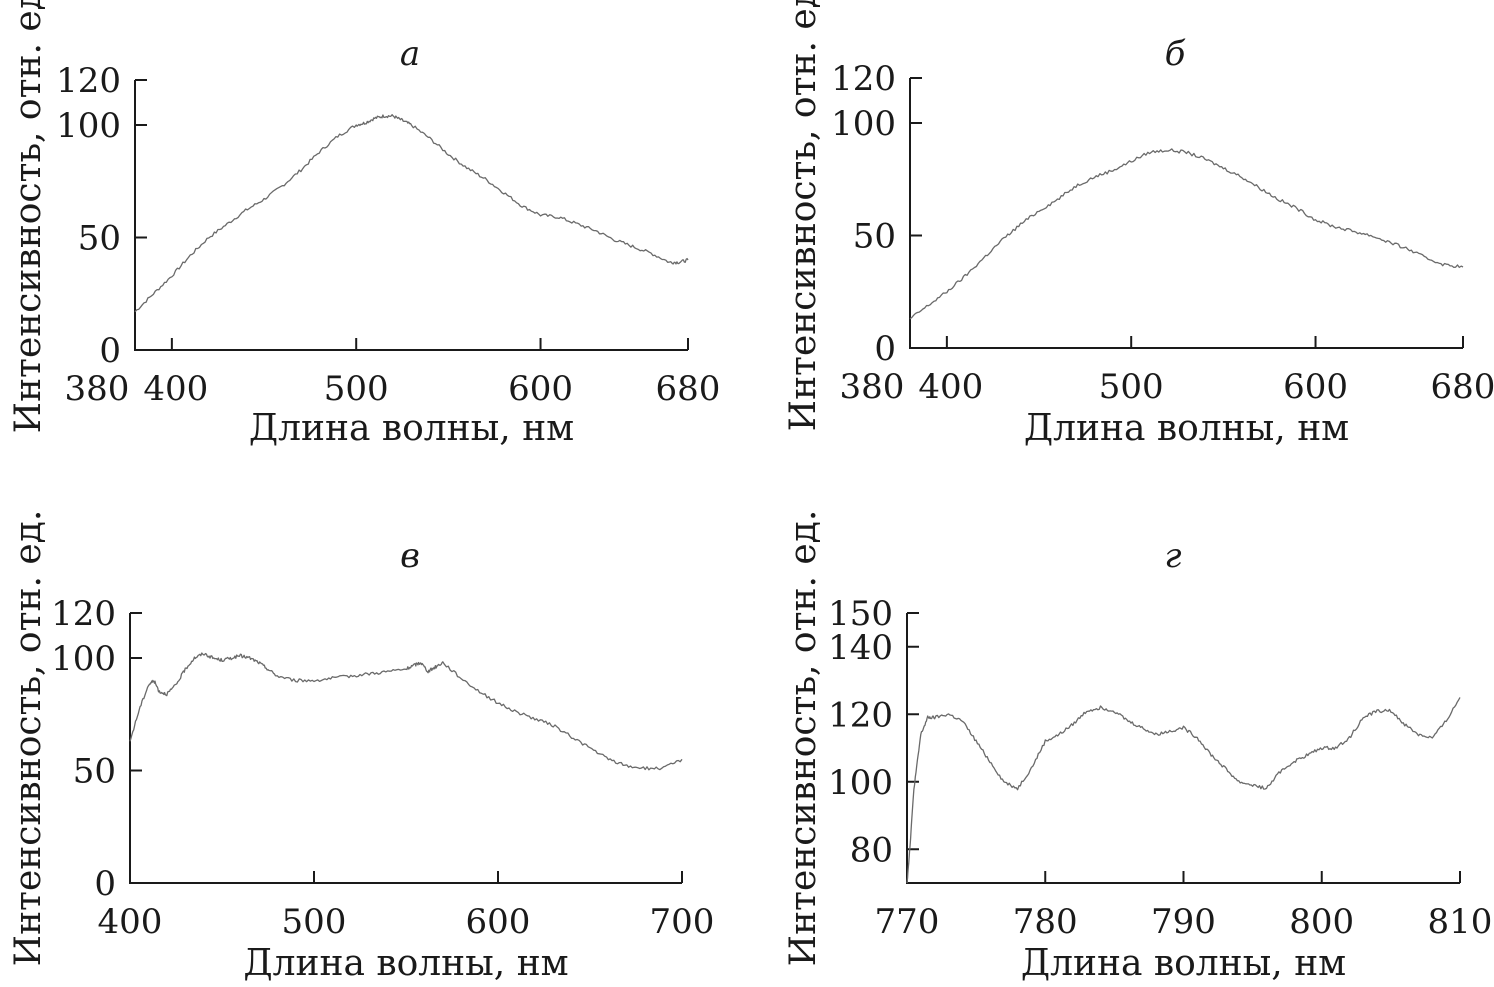  What do you see at coordinates (871, 850) in the screenshot?
I see `y-tick-label: 80` at bounding box center [871, 850].